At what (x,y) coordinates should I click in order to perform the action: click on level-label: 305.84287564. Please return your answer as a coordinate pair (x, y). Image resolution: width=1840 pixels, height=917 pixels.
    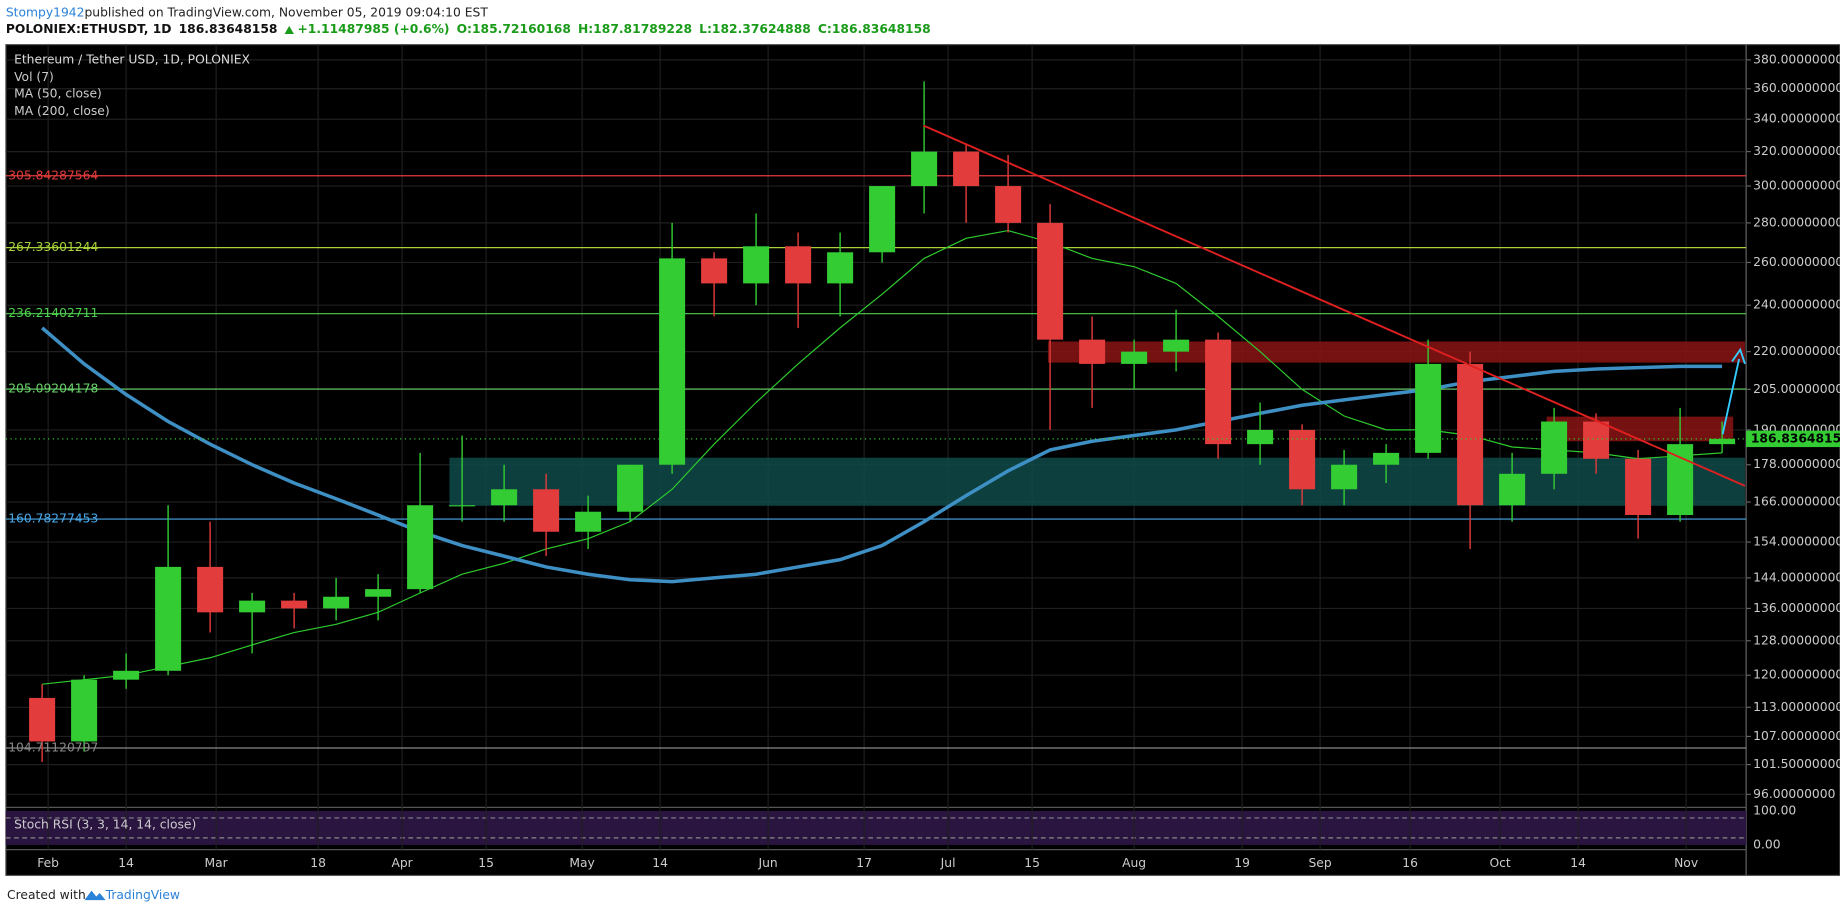
    Looking at the image, I should click on (53, 175).